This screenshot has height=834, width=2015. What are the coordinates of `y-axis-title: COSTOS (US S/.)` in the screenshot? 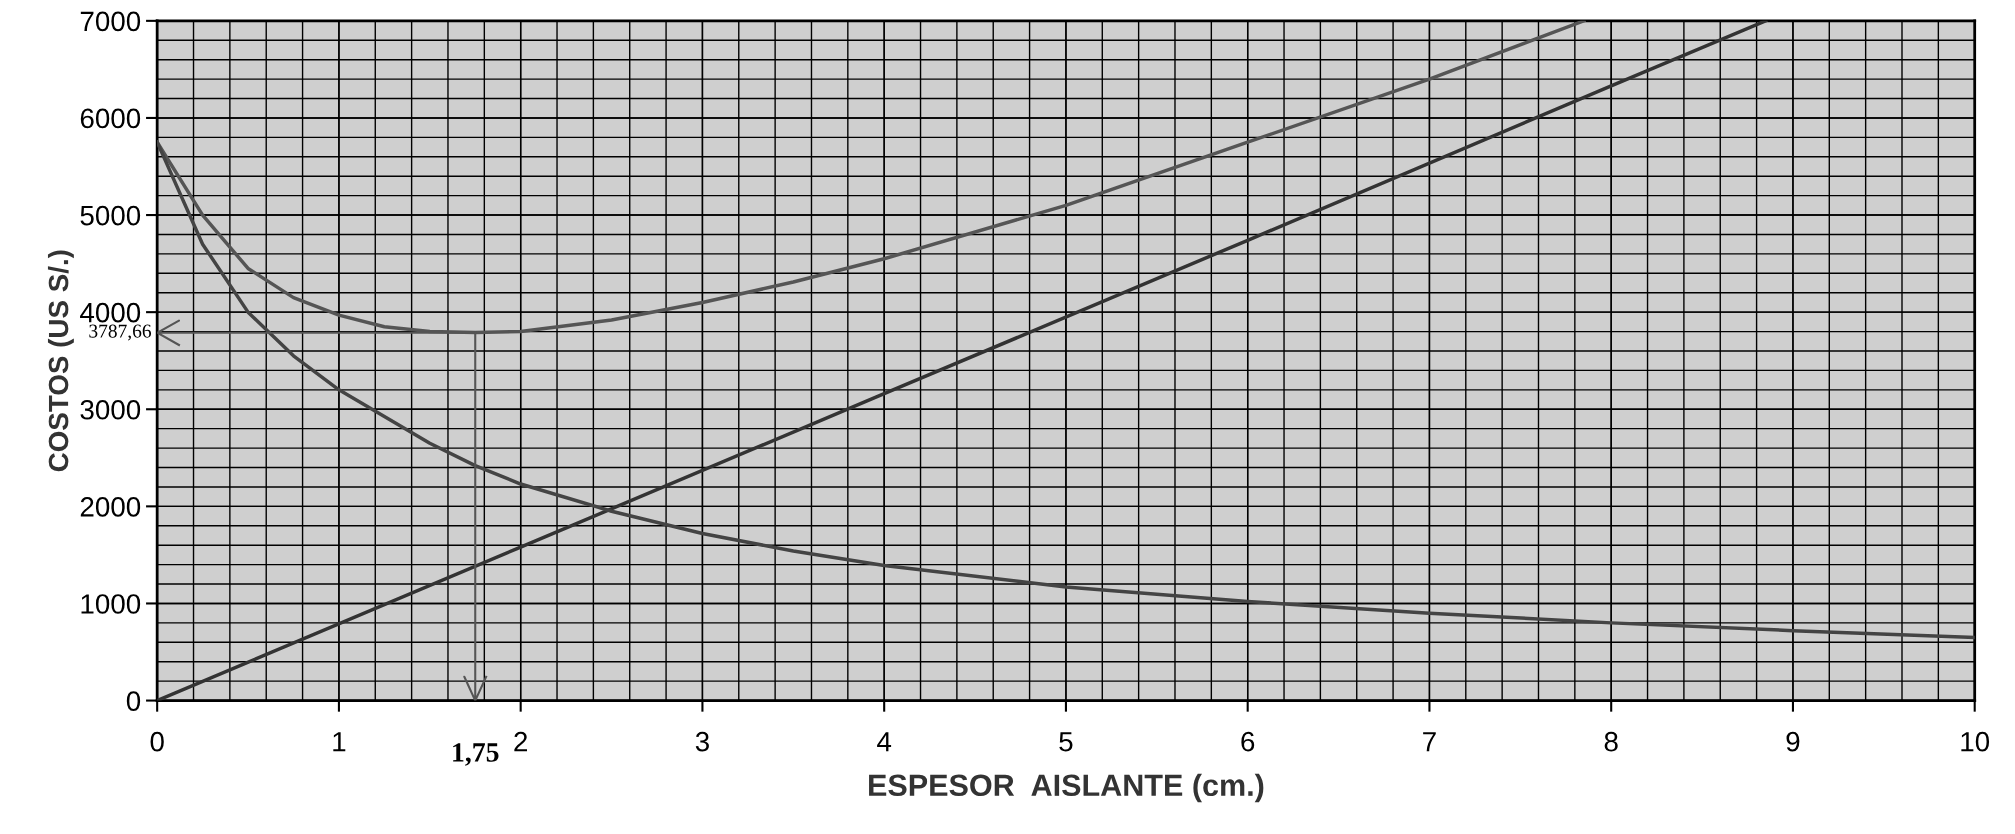 It's located at (60, 361).